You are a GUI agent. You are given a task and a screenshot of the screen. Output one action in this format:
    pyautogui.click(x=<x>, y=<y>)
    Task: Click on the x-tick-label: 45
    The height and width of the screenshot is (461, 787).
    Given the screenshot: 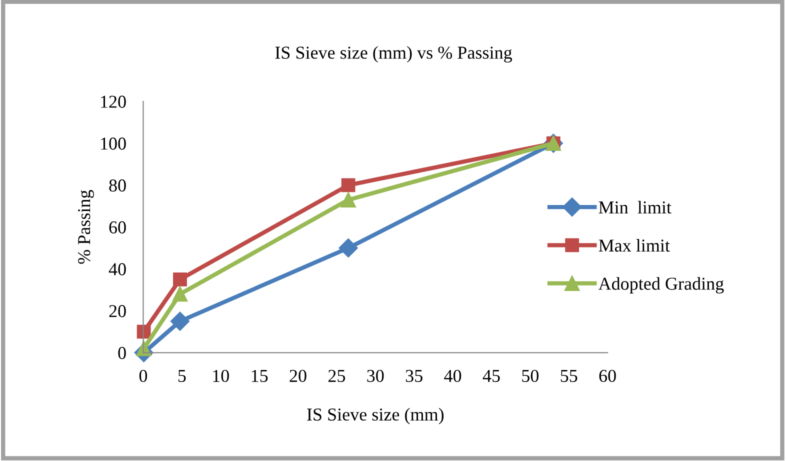 What is the action you would take?
    pyautogui.click(x=491, y=376)
    